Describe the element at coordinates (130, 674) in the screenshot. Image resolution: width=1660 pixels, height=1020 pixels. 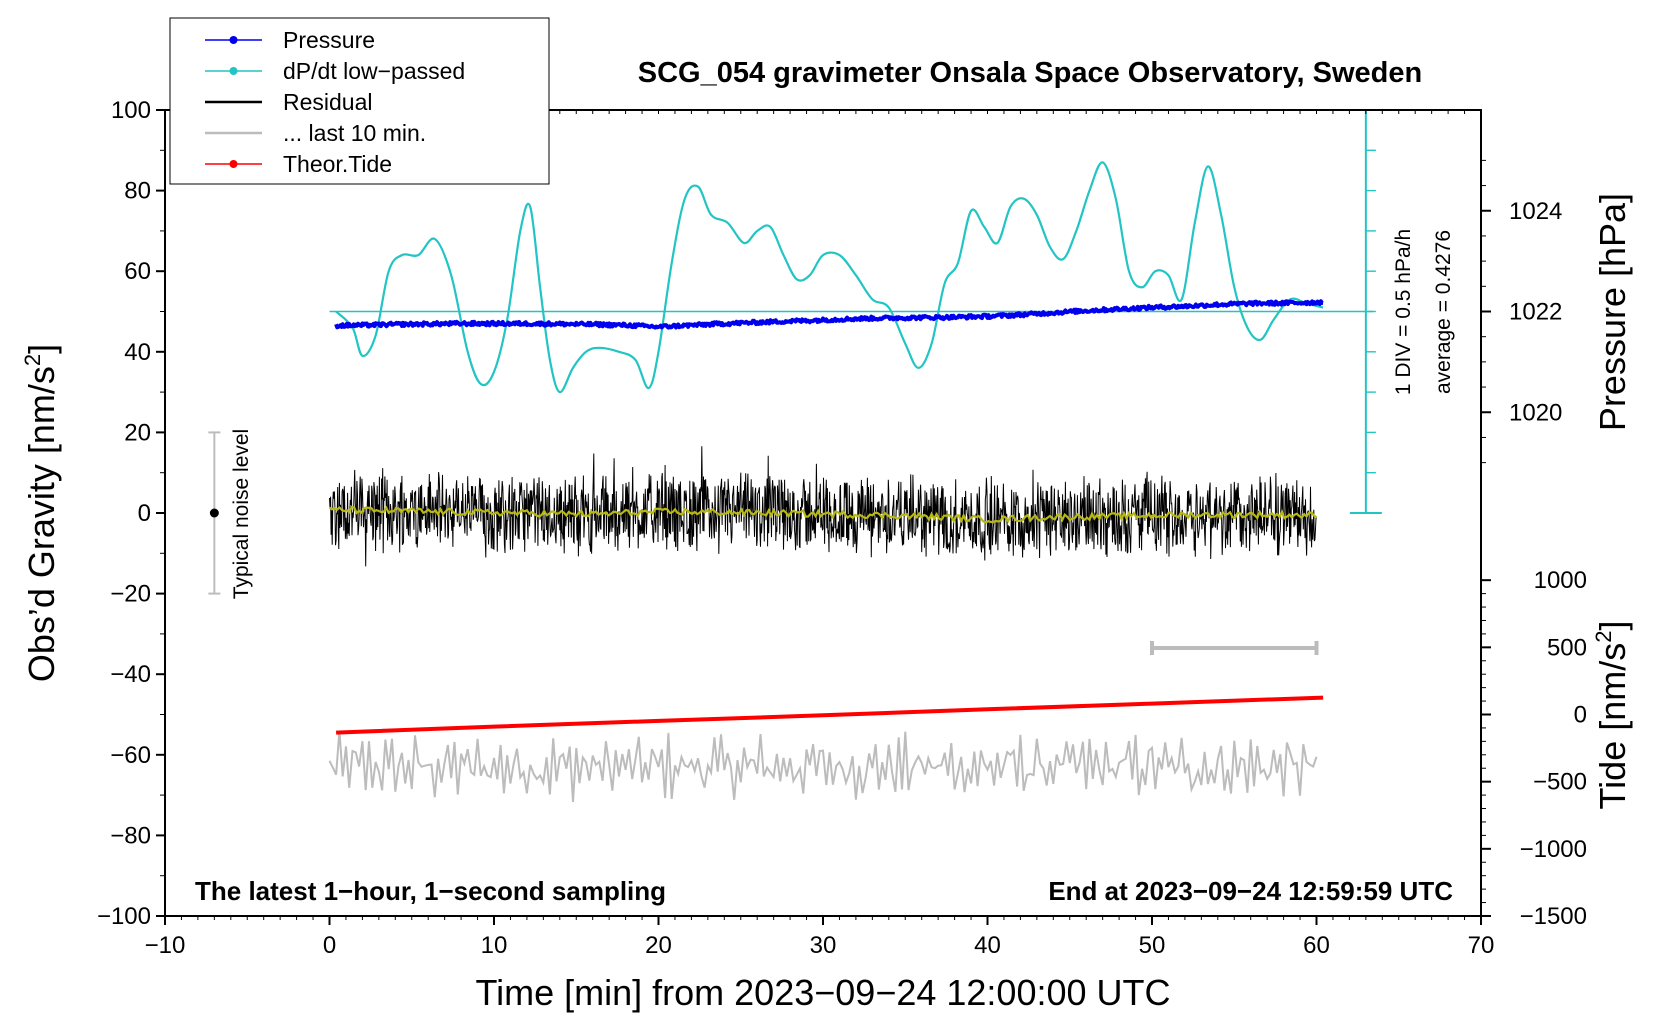
I see `y-tick-label-7: −40` at that location.